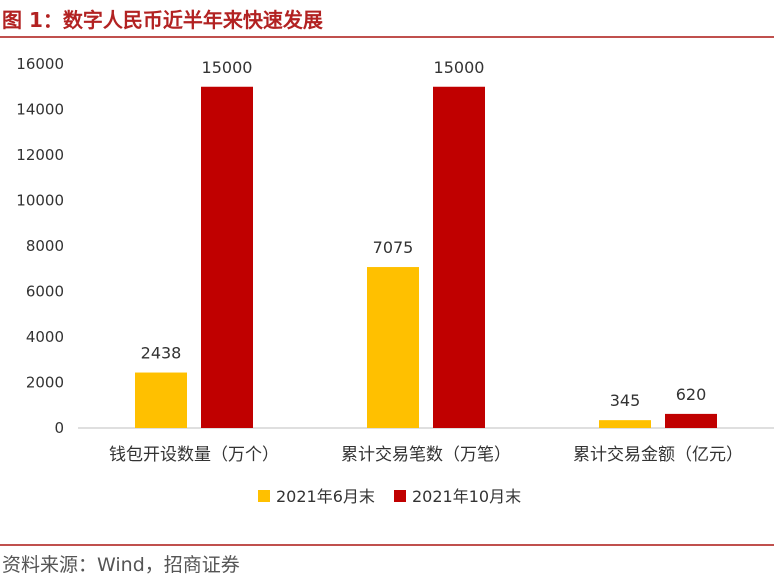 The width and height of the screenshot is (774, 577). I want to click on y-tick-label: 2000, so click(45, 383).